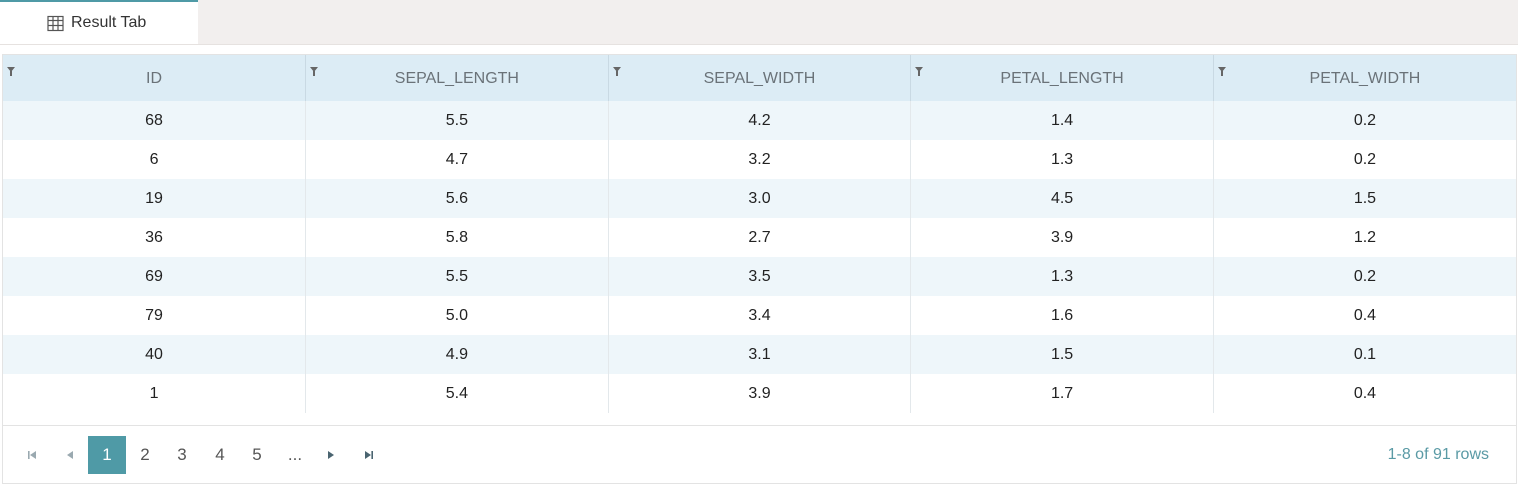 Image resolution: width=1518 pixels, height=502 pixels. Describe the element at coordinates (155, 393) in the screenshot. I see `cell-id: 1` at that location.